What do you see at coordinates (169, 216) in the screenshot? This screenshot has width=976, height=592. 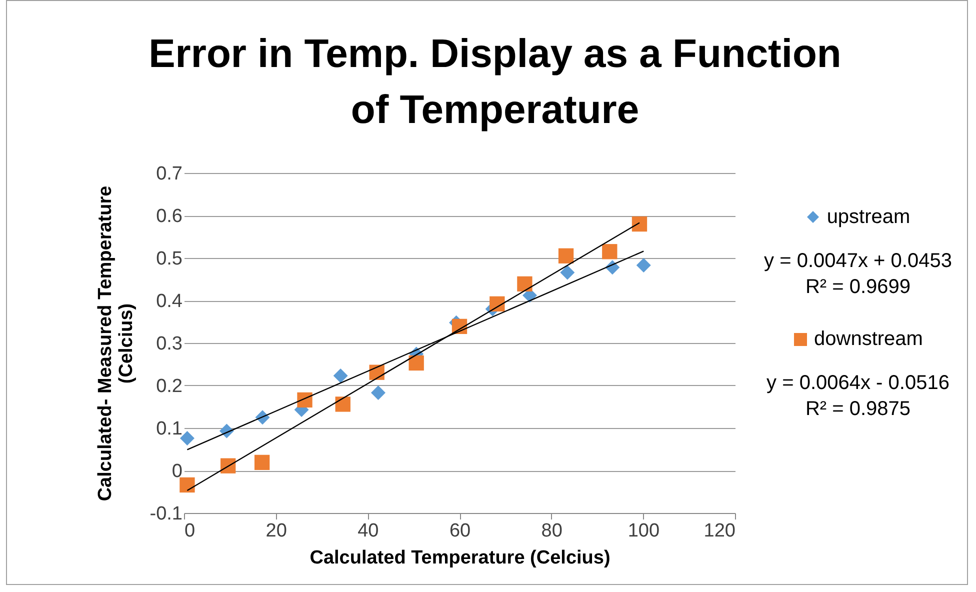 I see `y-tick-label: 0.6` at bounding box center [169, 216].